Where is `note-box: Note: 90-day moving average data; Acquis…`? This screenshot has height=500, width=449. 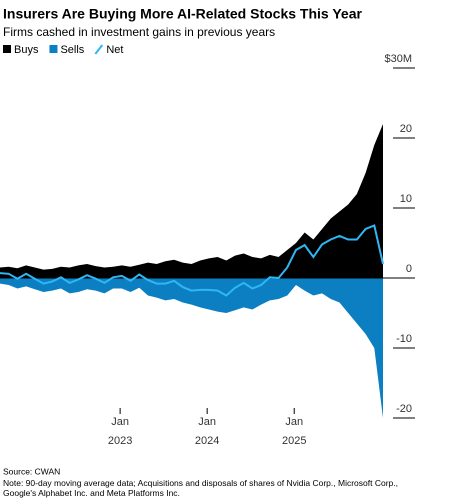 note-box: Note: 90-day moving average data; Acquis… is located at coordinates (200, 488).